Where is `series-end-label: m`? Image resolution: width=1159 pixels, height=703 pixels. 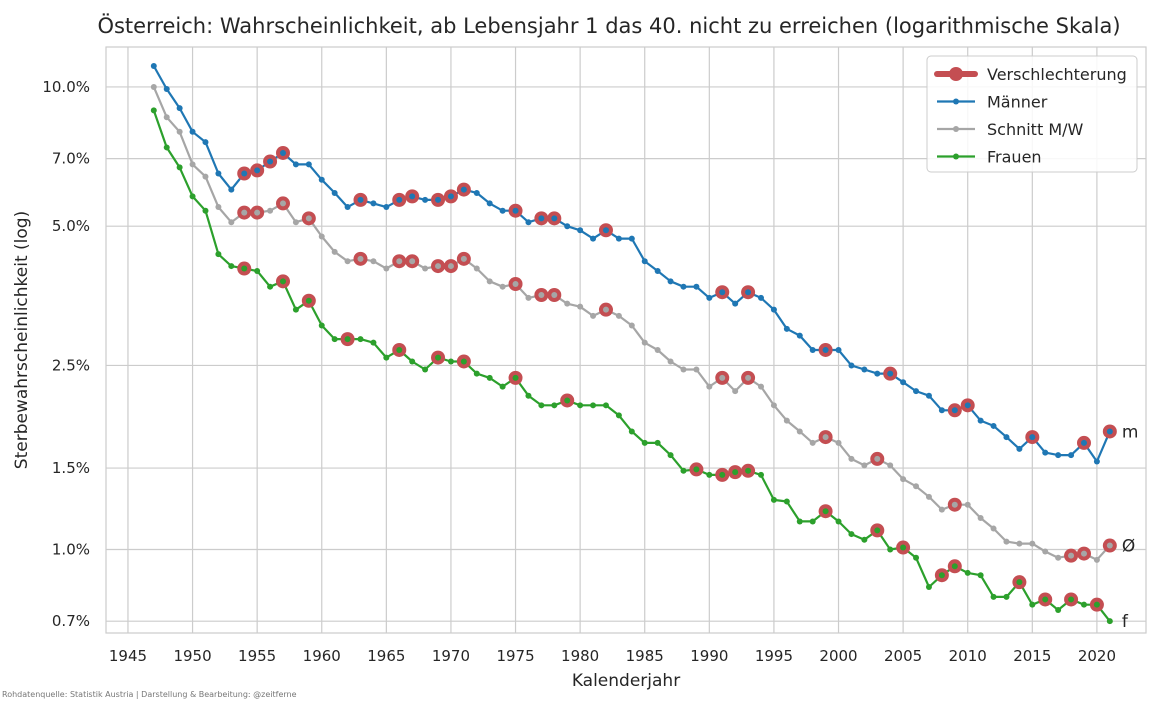
series-end-label: m is located at coordinates (1130, 432).